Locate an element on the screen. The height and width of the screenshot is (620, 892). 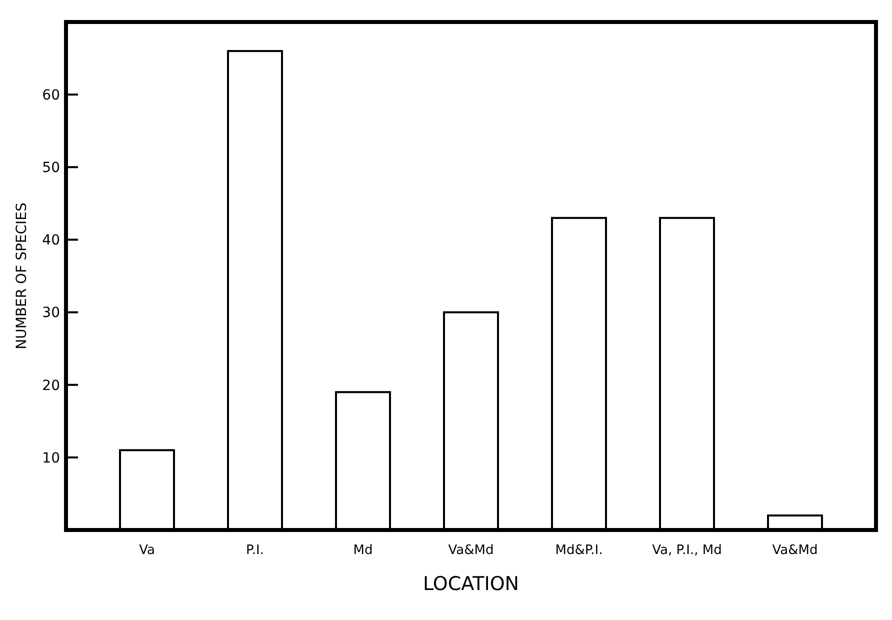
y-tick-label: 50 is located at coordinates (51, 168).